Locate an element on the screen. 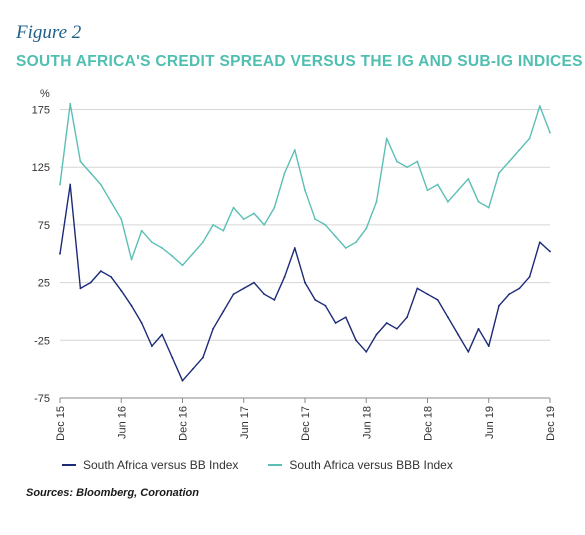  legend-item-bb: South Africa versus BB Index is located at coordinates (150, 465).